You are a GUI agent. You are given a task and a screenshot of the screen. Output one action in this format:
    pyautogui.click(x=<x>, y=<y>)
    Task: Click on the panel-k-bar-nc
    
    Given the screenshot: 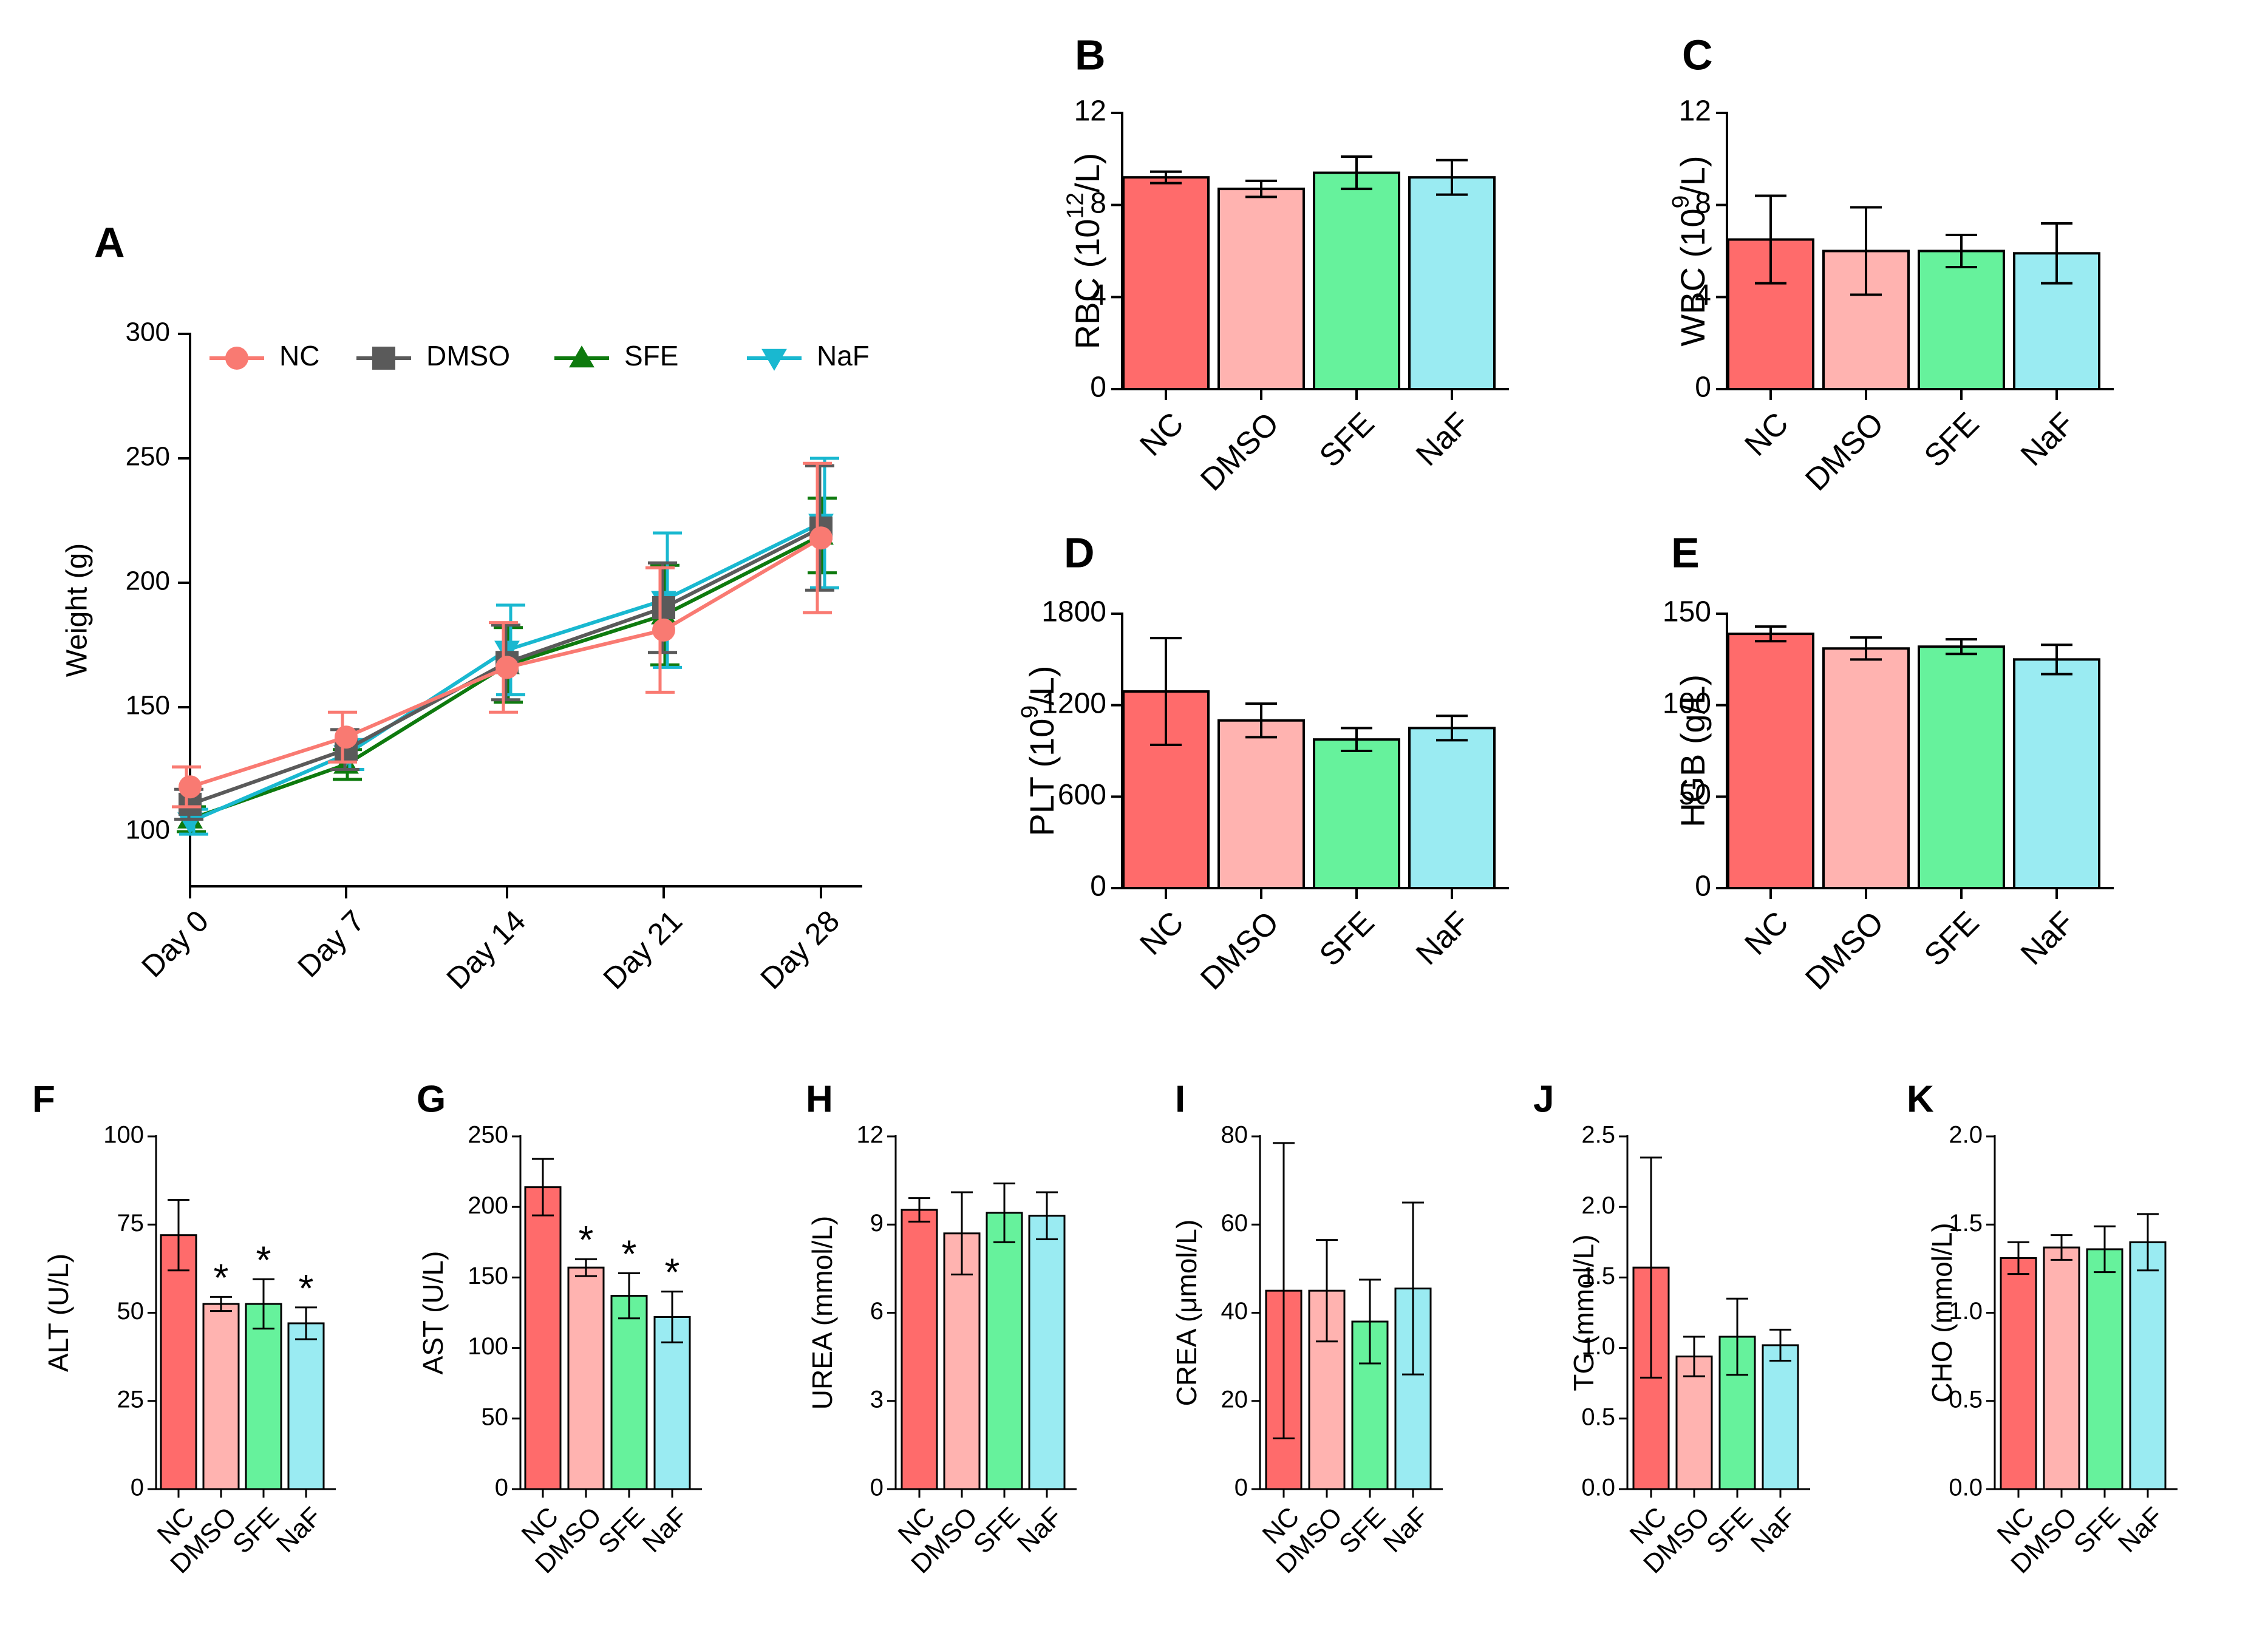 What is the action you would take?
    pyautogui.click(x=2018, y=1373)
    